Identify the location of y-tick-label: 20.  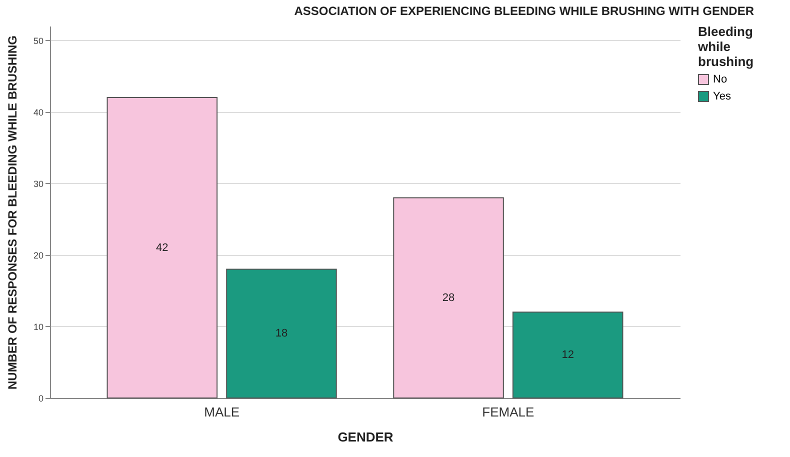
(38, 255).